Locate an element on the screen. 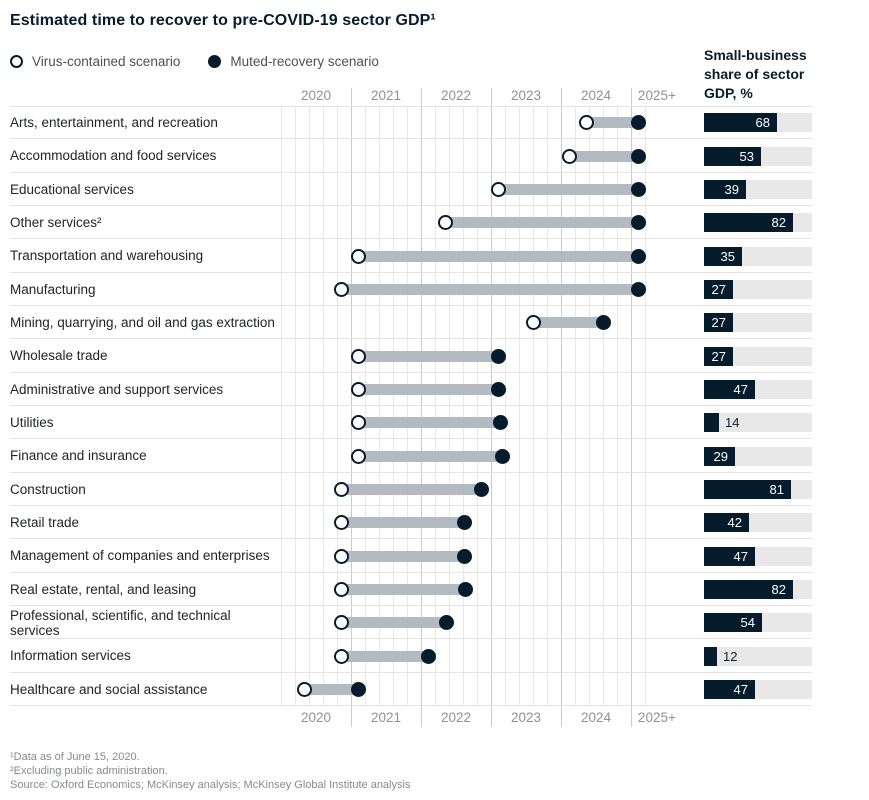 This screenshot has width=869, height=800. sector-label: Construction is located at coordinates (48, 489).